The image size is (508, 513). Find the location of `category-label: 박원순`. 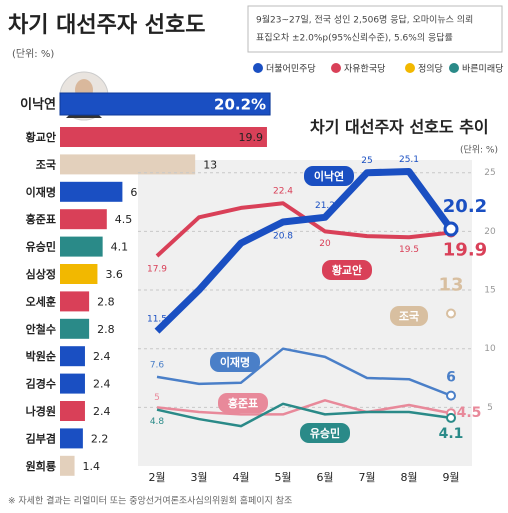

category-label: 박원순 is located at coordinates (41, 356).